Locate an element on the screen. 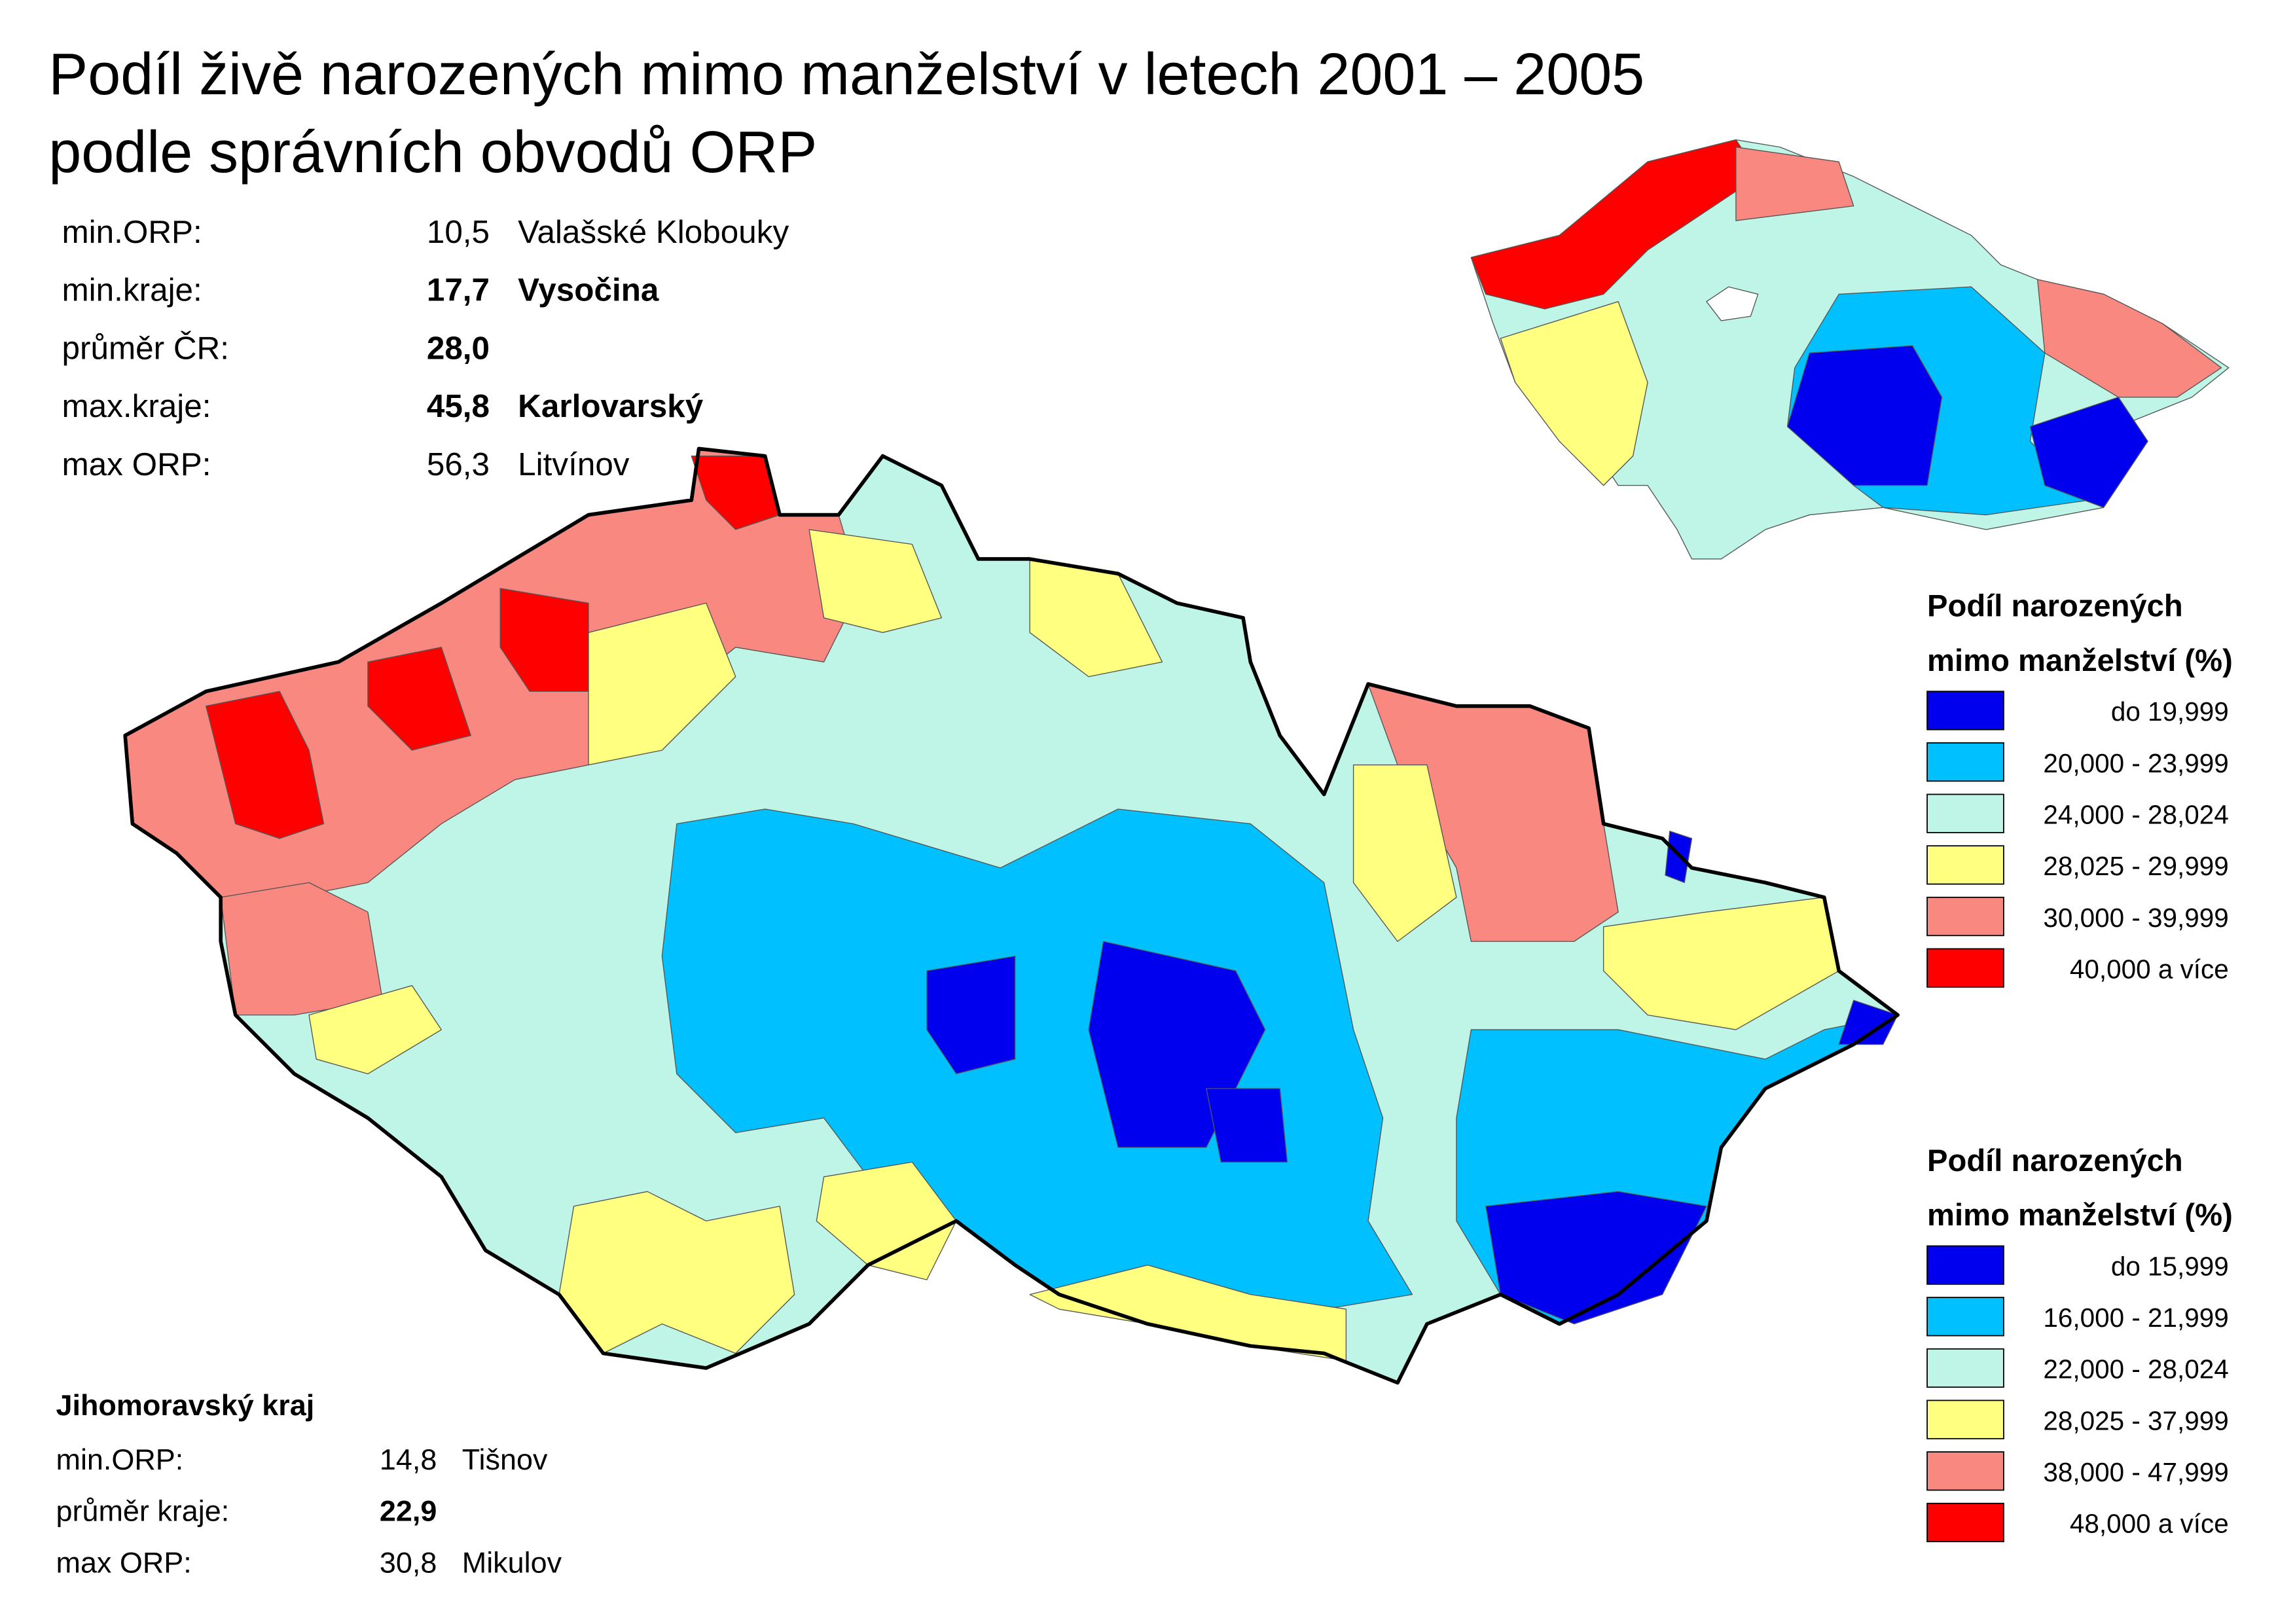  legend-label: do 19,999 is located at coordinates (2170, 711).